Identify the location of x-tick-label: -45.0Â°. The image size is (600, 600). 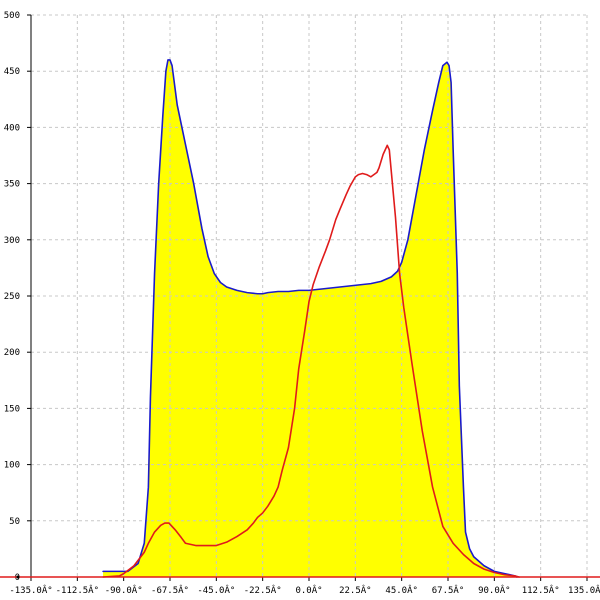
(216, 590).